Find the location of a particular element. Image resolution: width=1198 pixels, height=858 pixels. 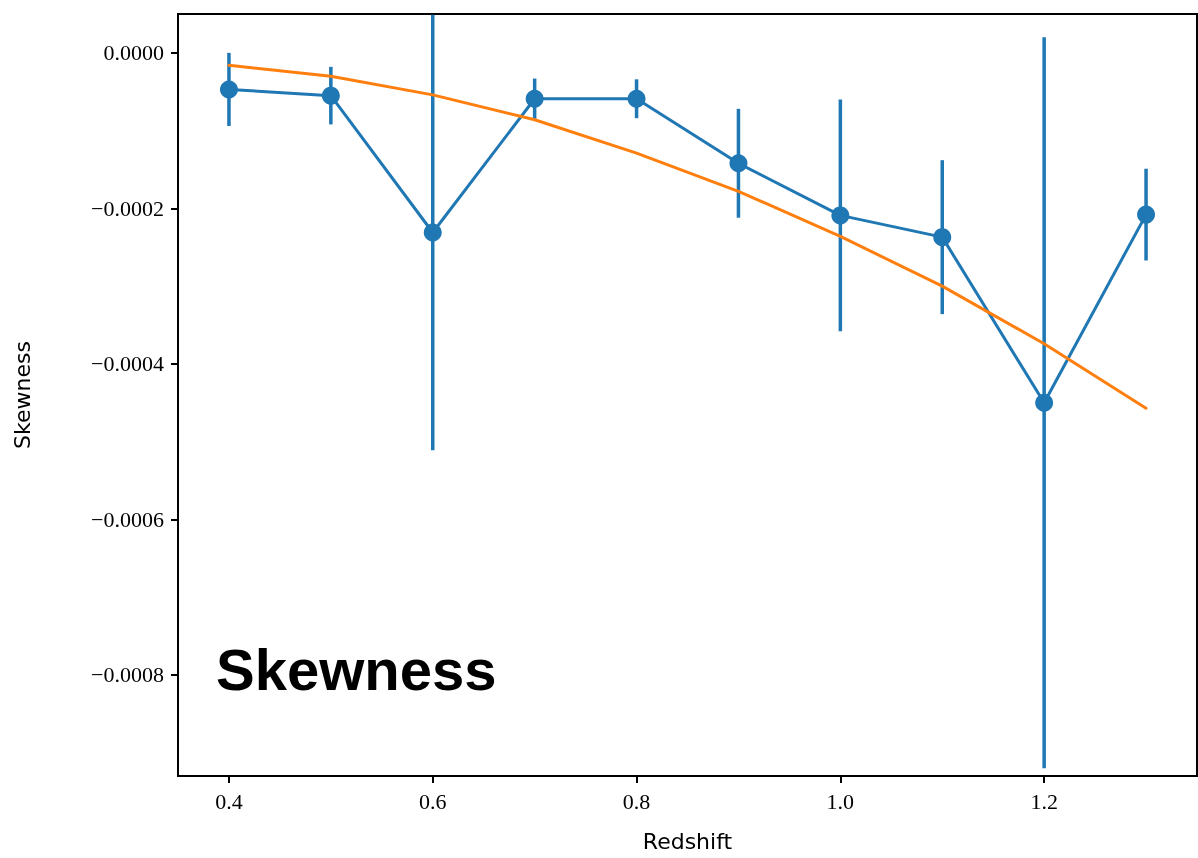

x-tick-label: 0.4 is located at coordinates (229, 801).